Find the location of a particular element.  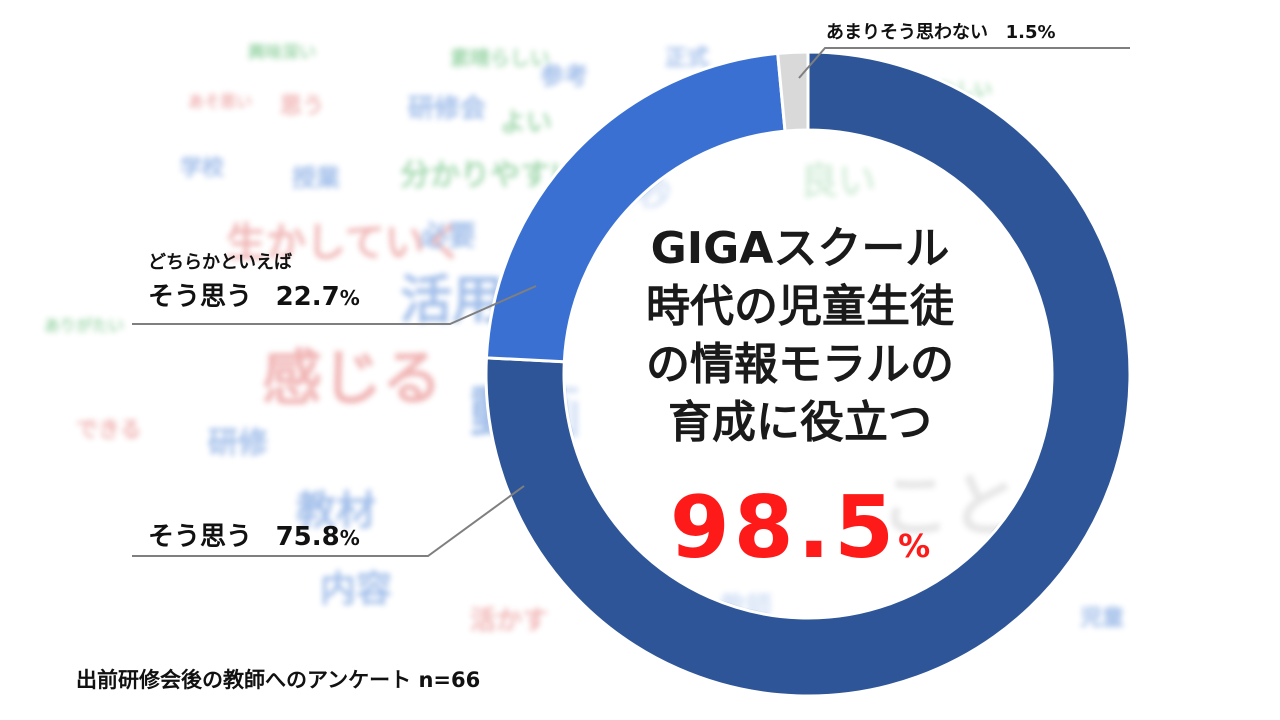

label-somewhat-value: 22.7 is located at coordinates (307, 297).